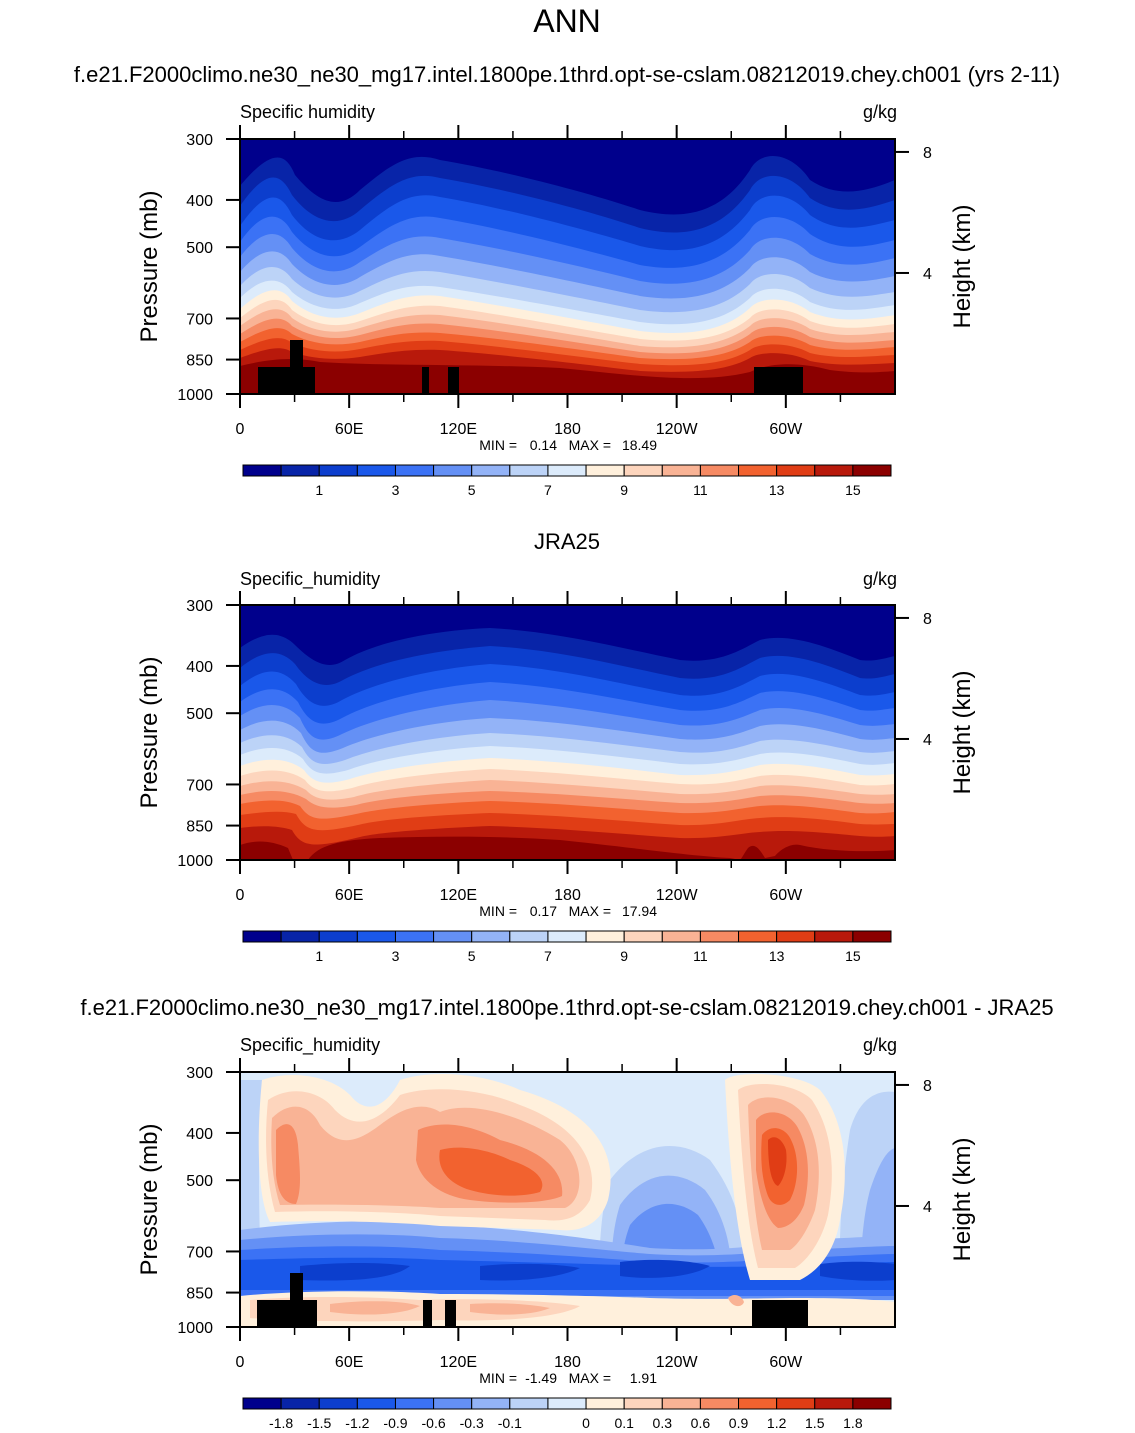 The width and height of the screenshot is (1135, 1433). What do you see at coordinates (395, 1423) in the screenshot?
I see `colorbar-label: -0.9` at bounding box center [395, 1423].